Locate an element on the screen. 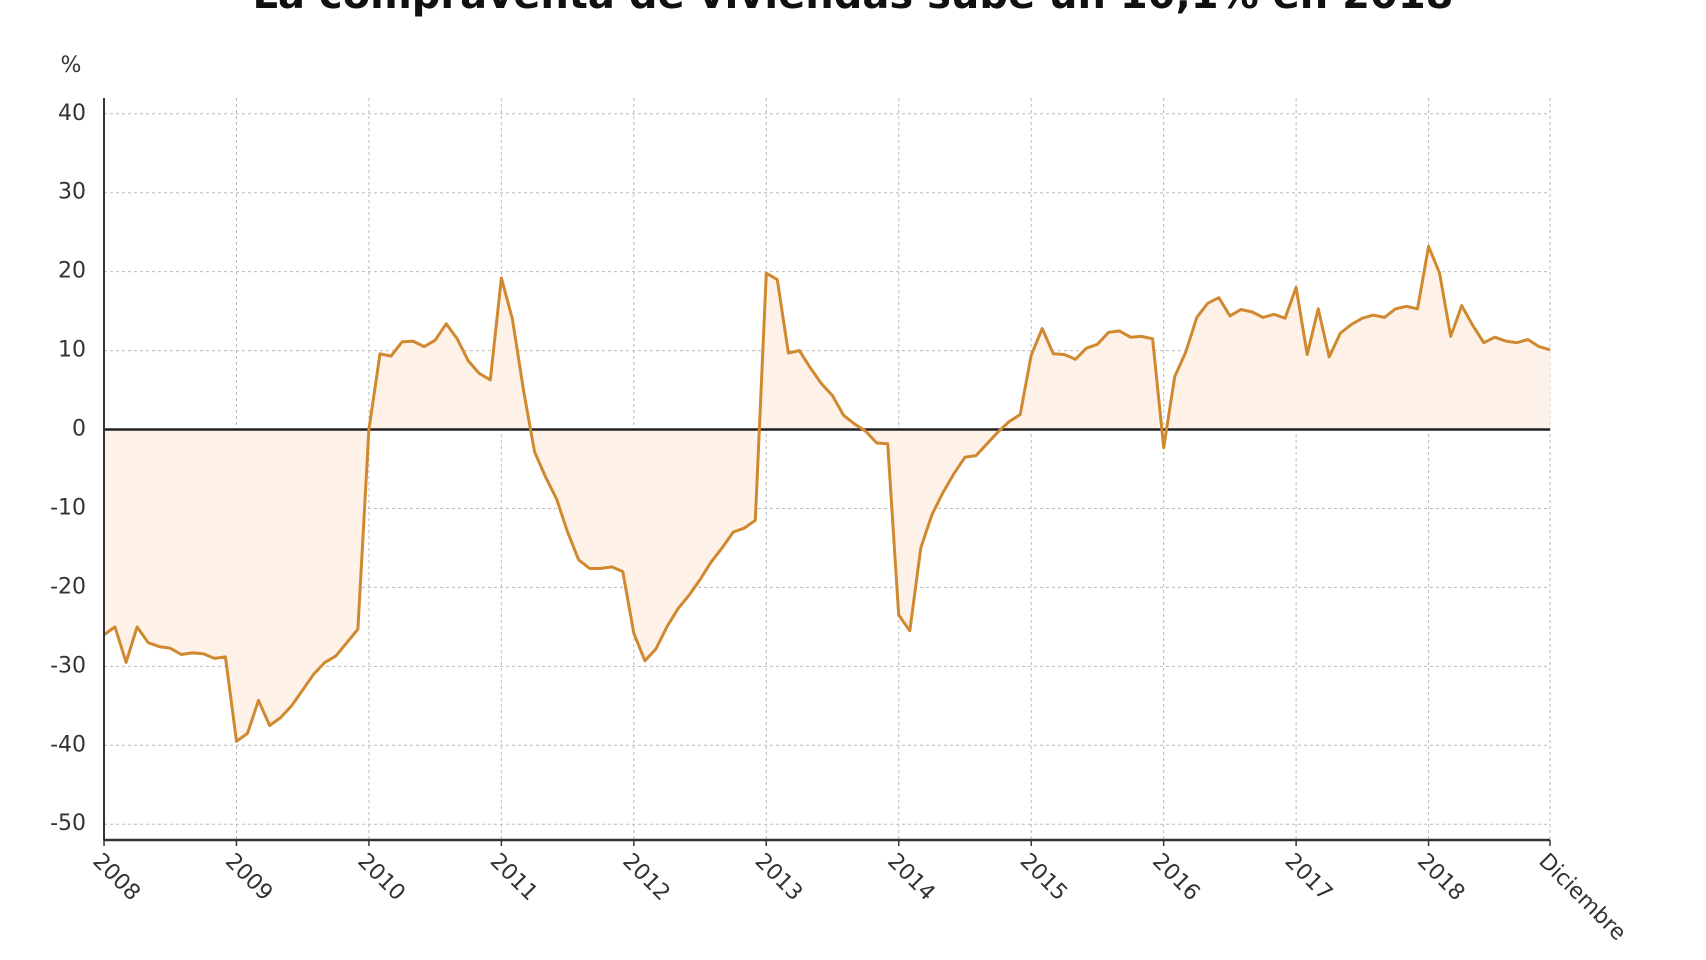  x-tick-label: 2008 is located at coordinates (116, 877).